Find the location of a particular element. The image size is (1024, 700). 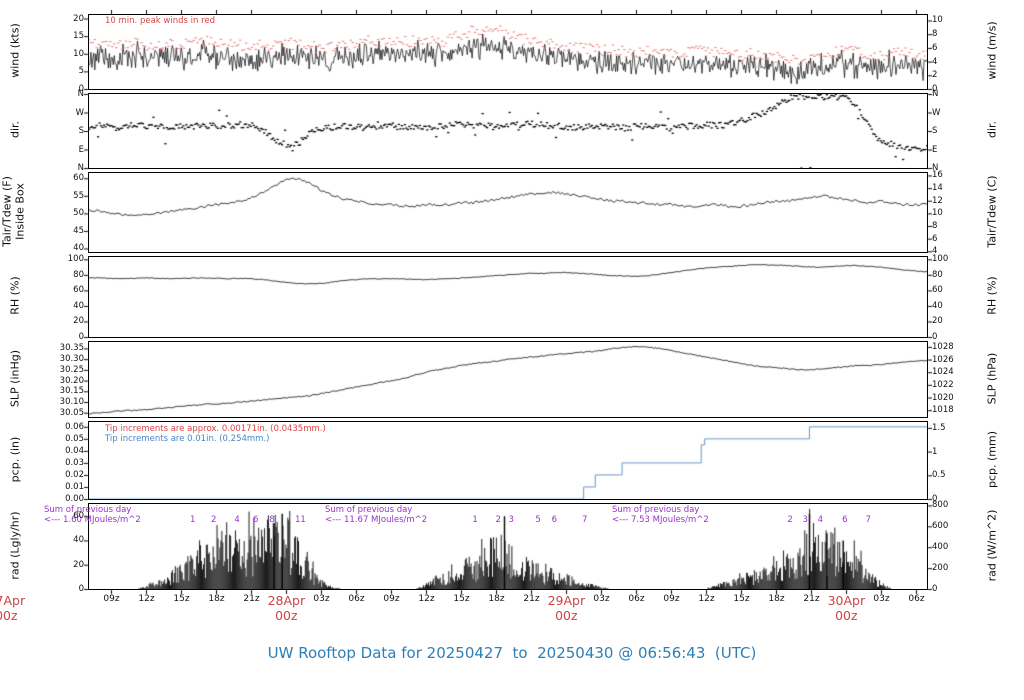

y-tick-label-left: 30.15 is located at coordinates (71, 391).